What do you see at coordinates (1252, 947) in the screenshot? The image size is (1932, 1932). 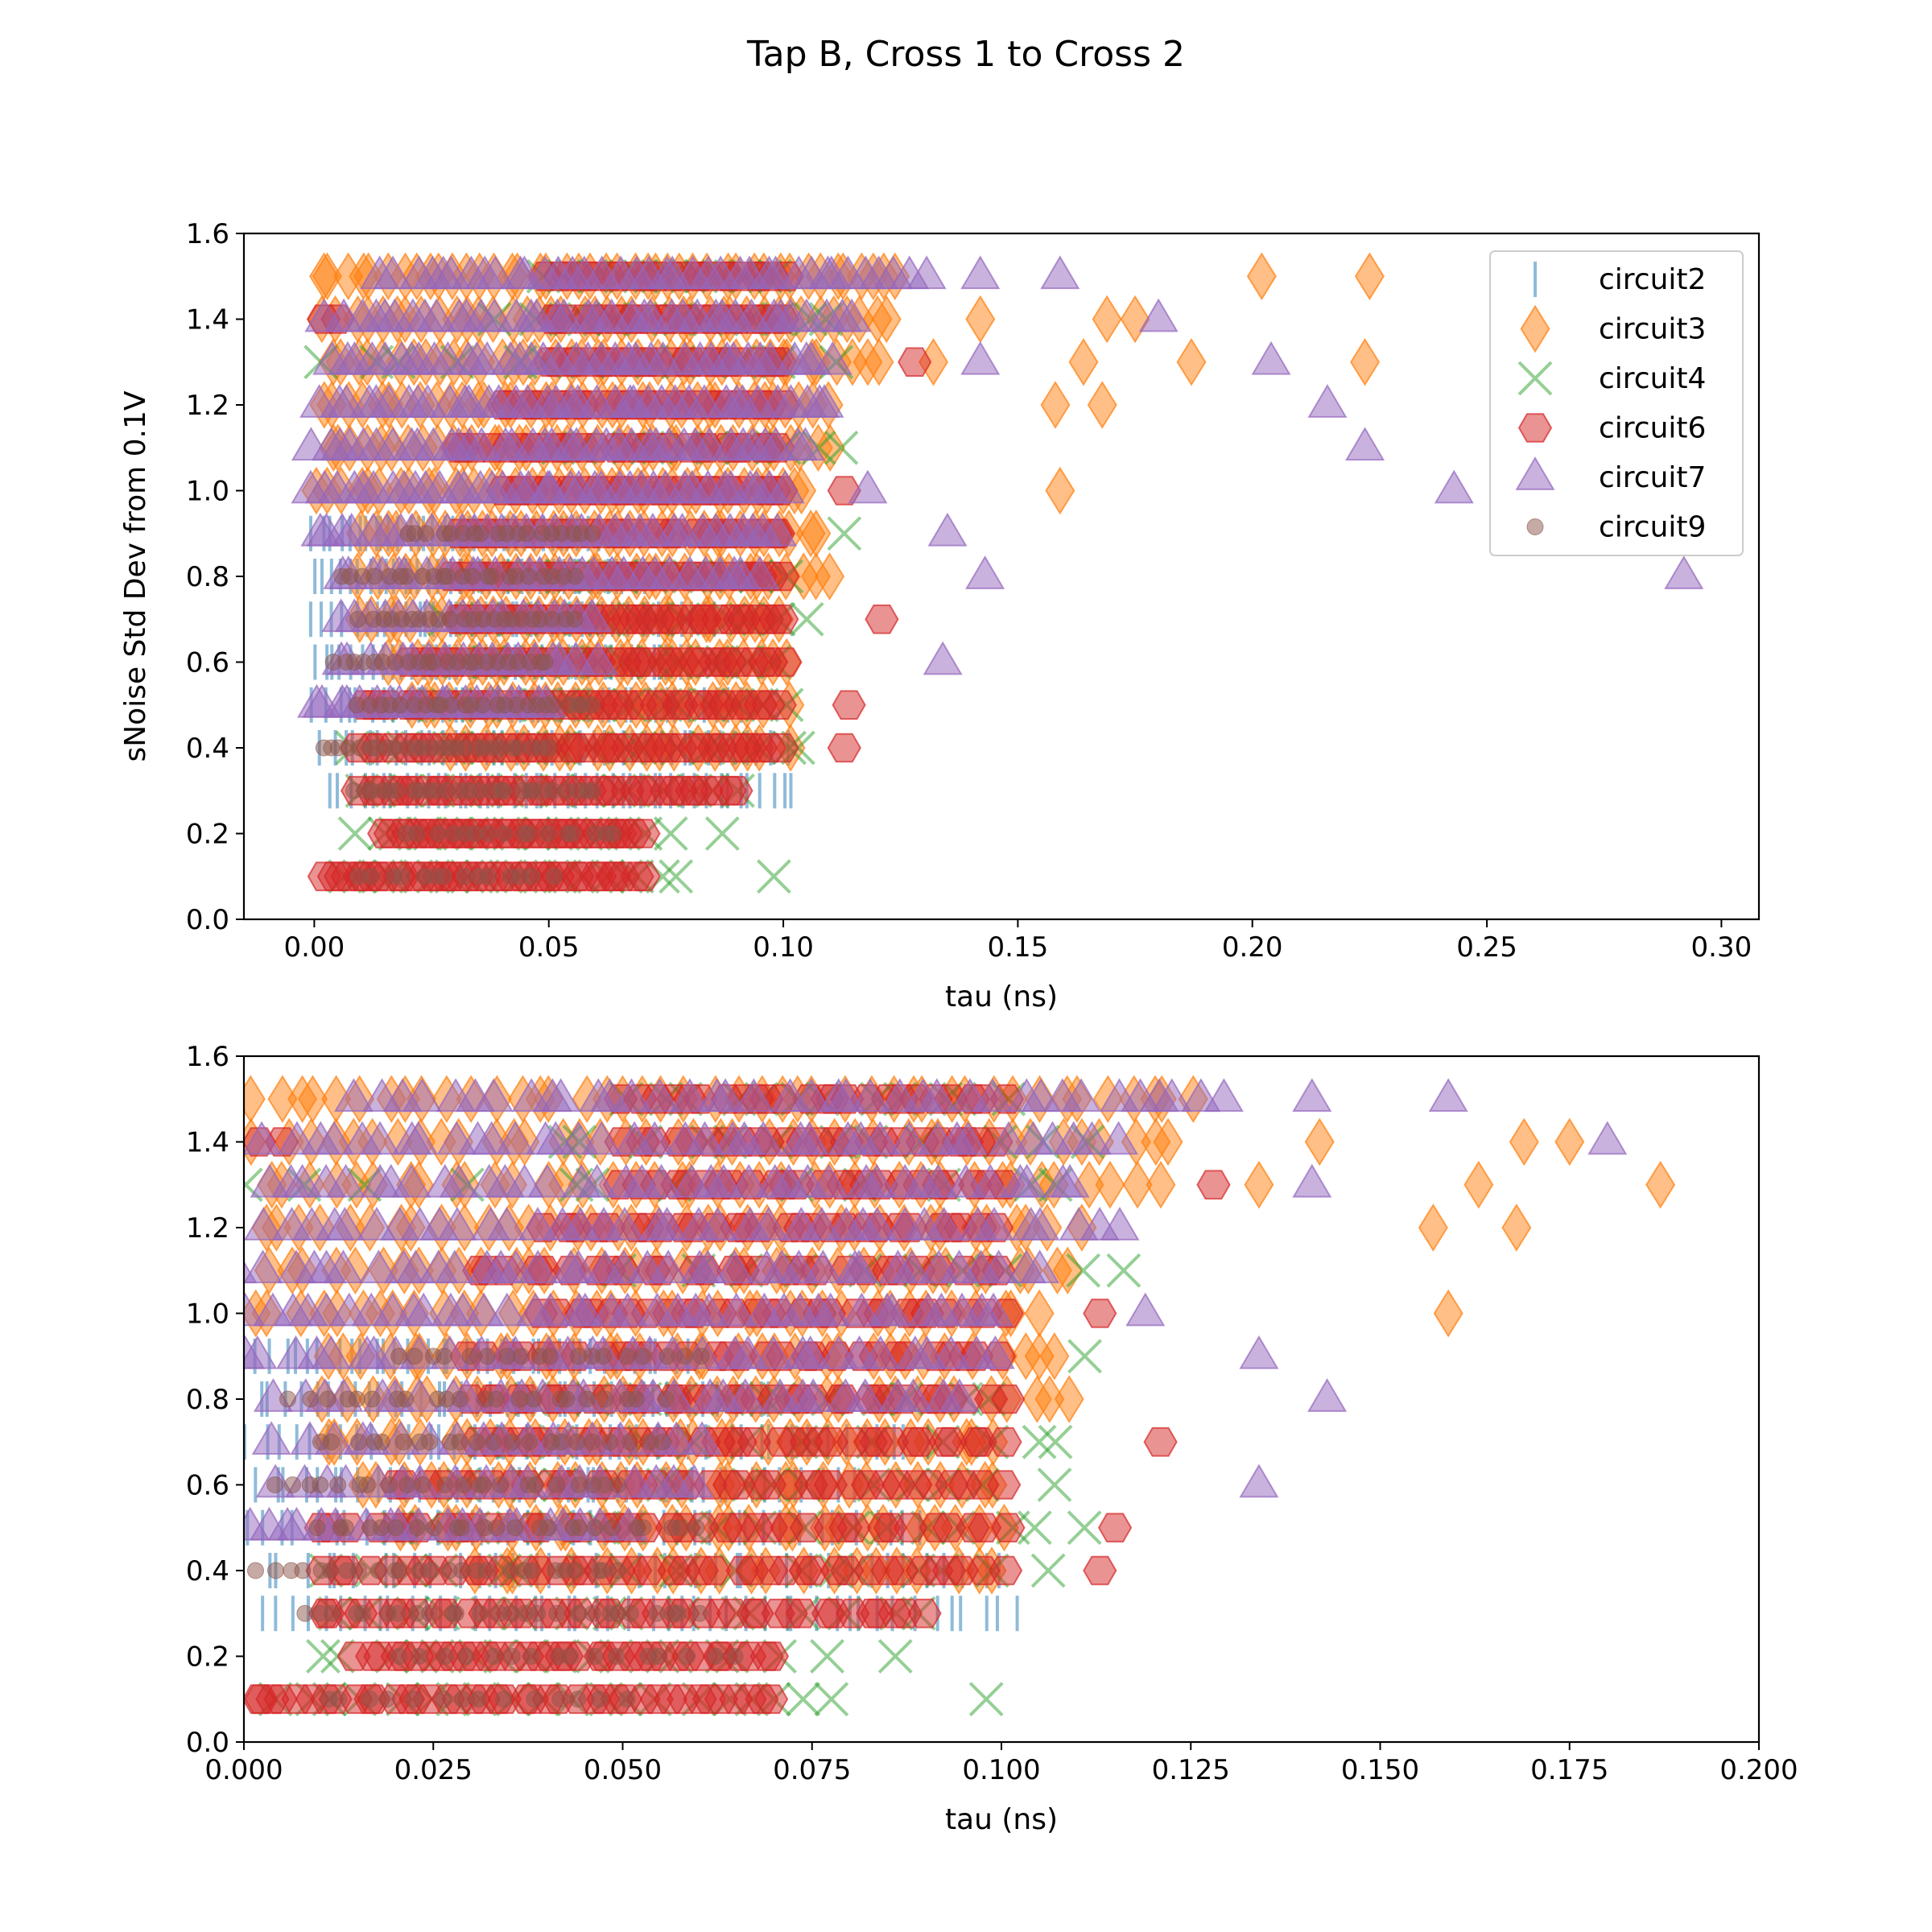 I see `x-tick-label: 0.20` at bounding box center [1252, 947].